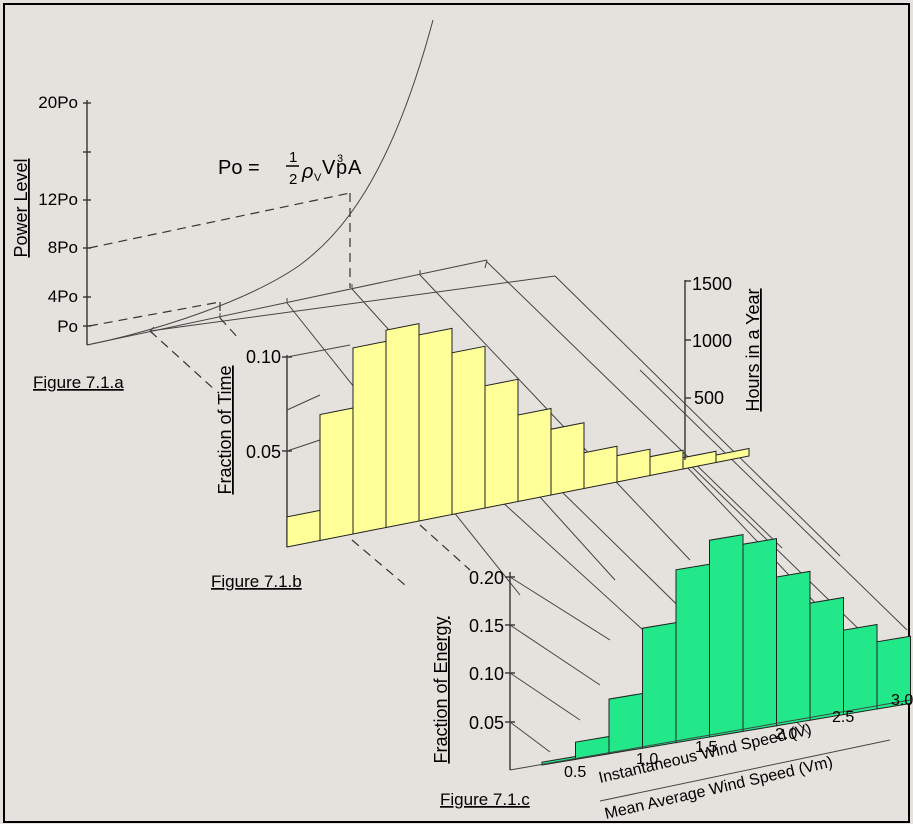 This screenshot has height=824, width=913. Describe the element at coordinates (263, 357) in the screenshot. I see `time-tick-label-010: 0.10` at that location.